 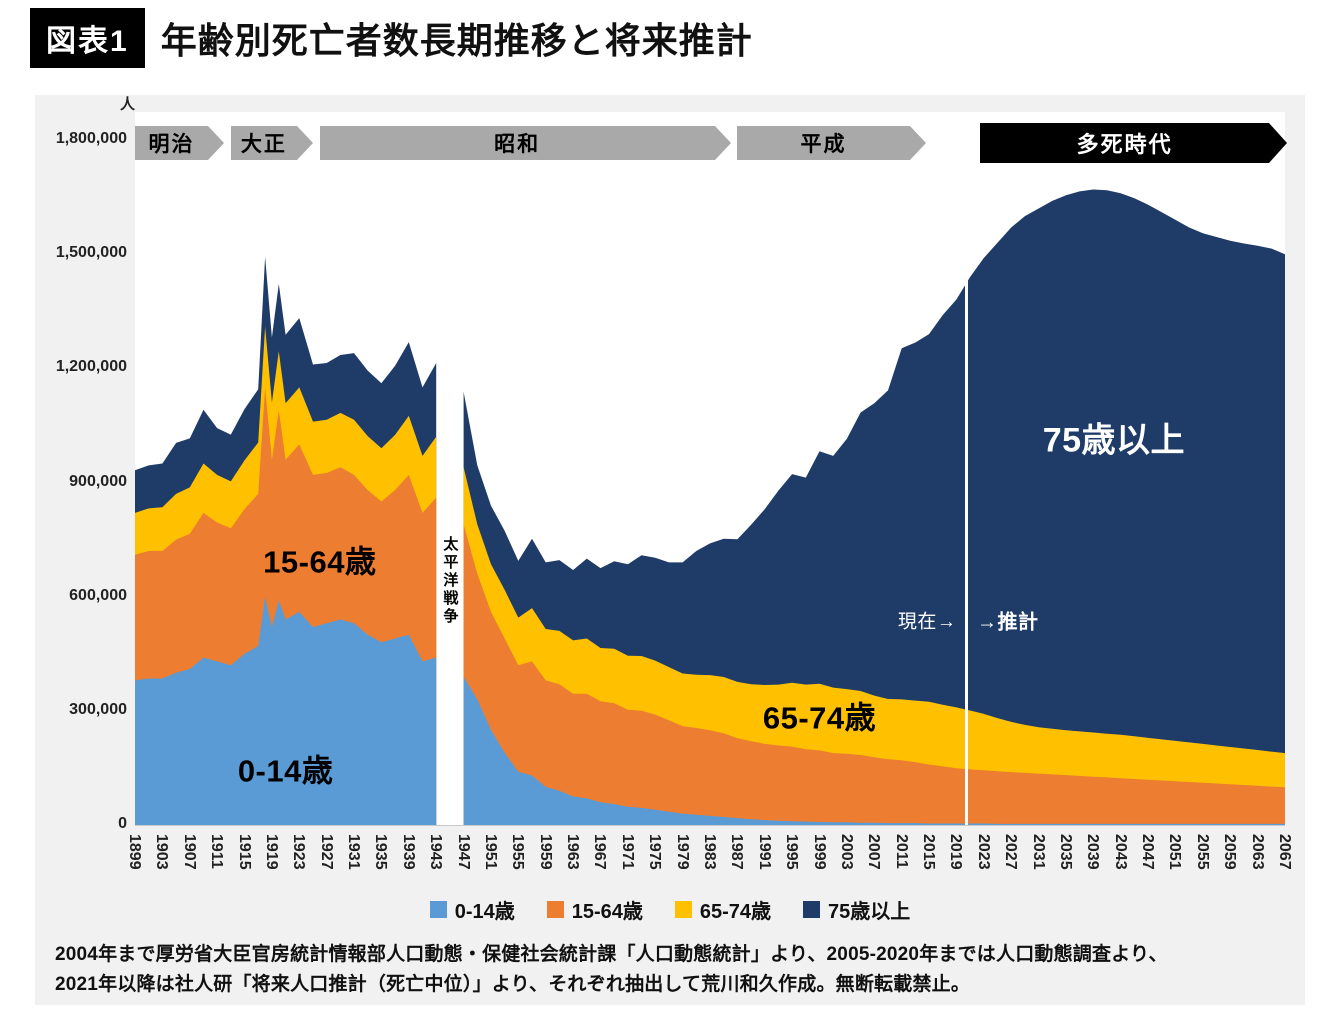 I want to click on era-arrow-label: 平成, so click(x=823, y=144).